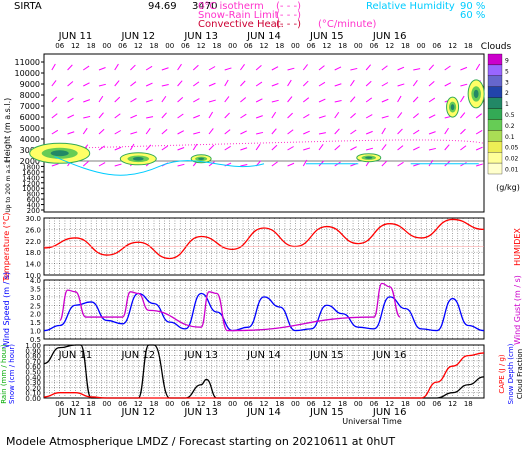 This screenshot has height=450, width=528. What do you see at coordinates (31, 189) in the screenshot?
I see `clouds-ytick-label: 1000` at bounding box center [31, 189].